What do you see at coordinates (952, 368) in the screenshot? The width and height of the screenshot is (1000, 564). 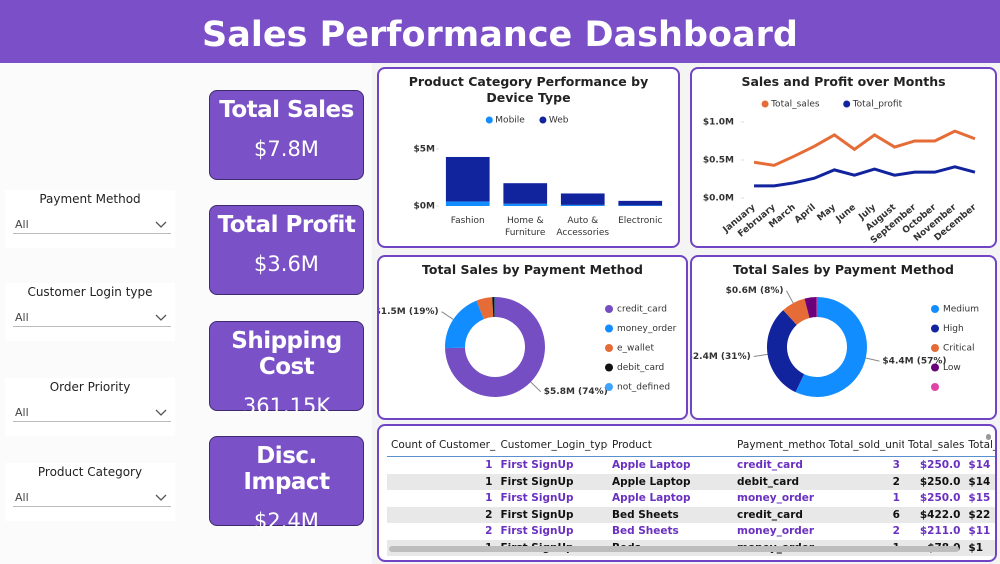 I see `legend-label: Low` at bounding box center [952, 368].